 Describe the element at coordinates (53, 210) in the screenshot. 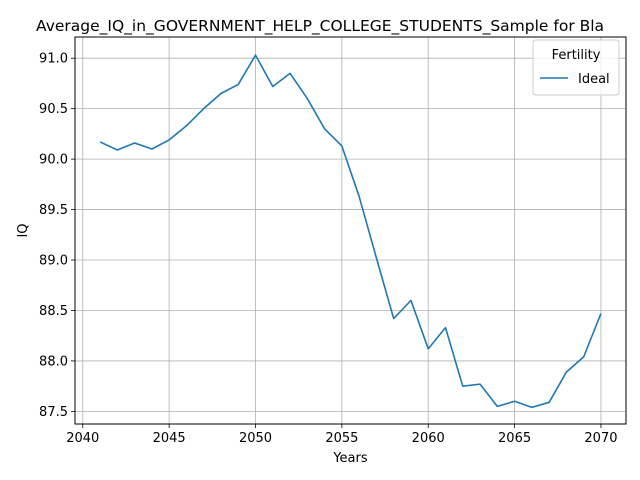

I see `y-tick-label: 89.5` at that location.